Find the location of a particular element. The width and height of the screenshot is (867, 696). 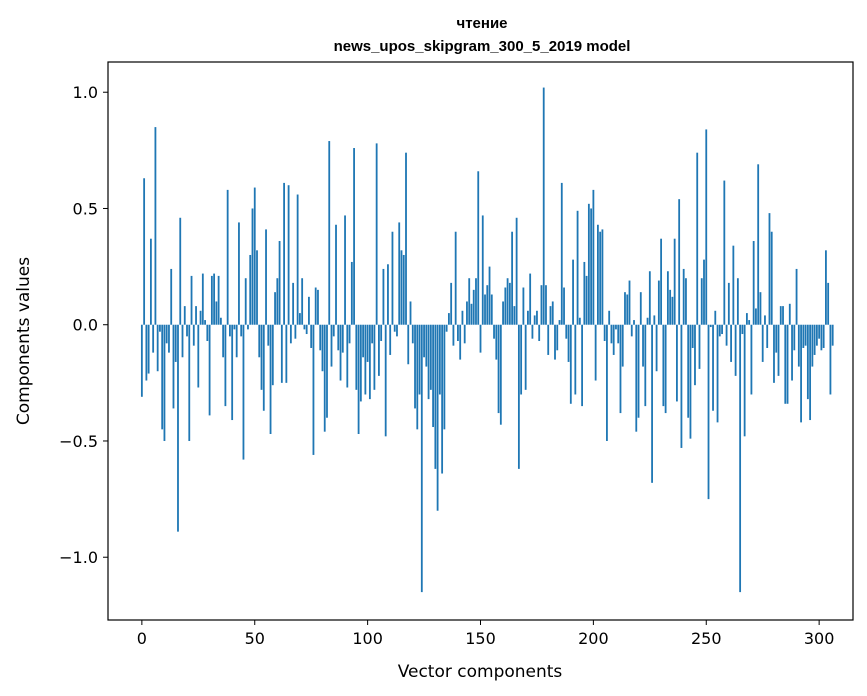

chart-title: чтение is located at coordinates (481, 23).